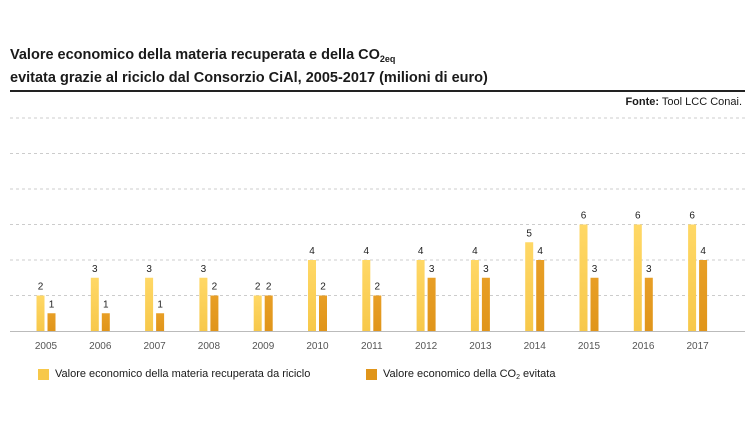 Image resolution: width=750 pixels, height=441 pixels. Describe the element at coordinates (529, 233) in the screenshot. I see `data-label-series1: 5` at that location.